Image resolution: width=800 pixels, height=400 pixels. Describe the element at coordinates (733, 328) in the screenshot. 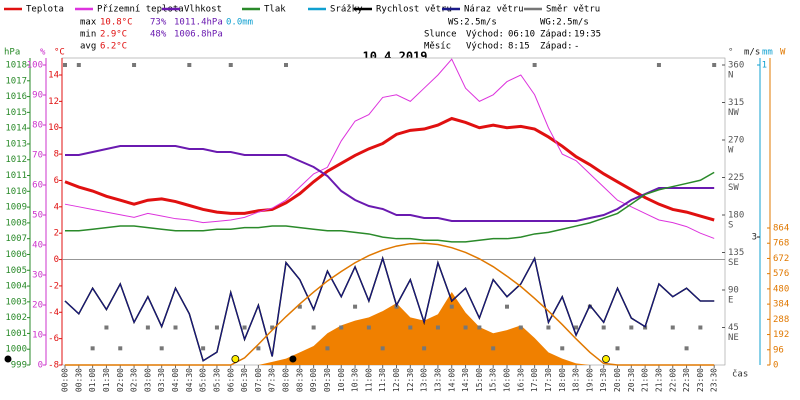

I see `y-tick-label: 45` at that location.